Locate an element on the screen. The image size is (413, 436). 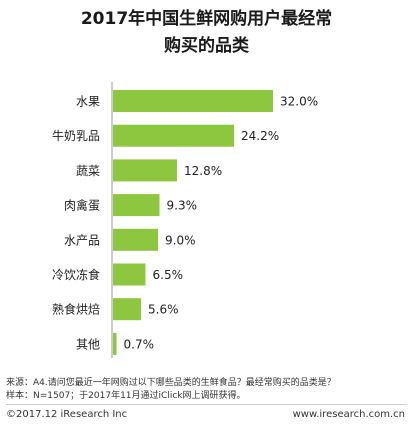
value-label: 32.0% is located at coordinates (299, 102).